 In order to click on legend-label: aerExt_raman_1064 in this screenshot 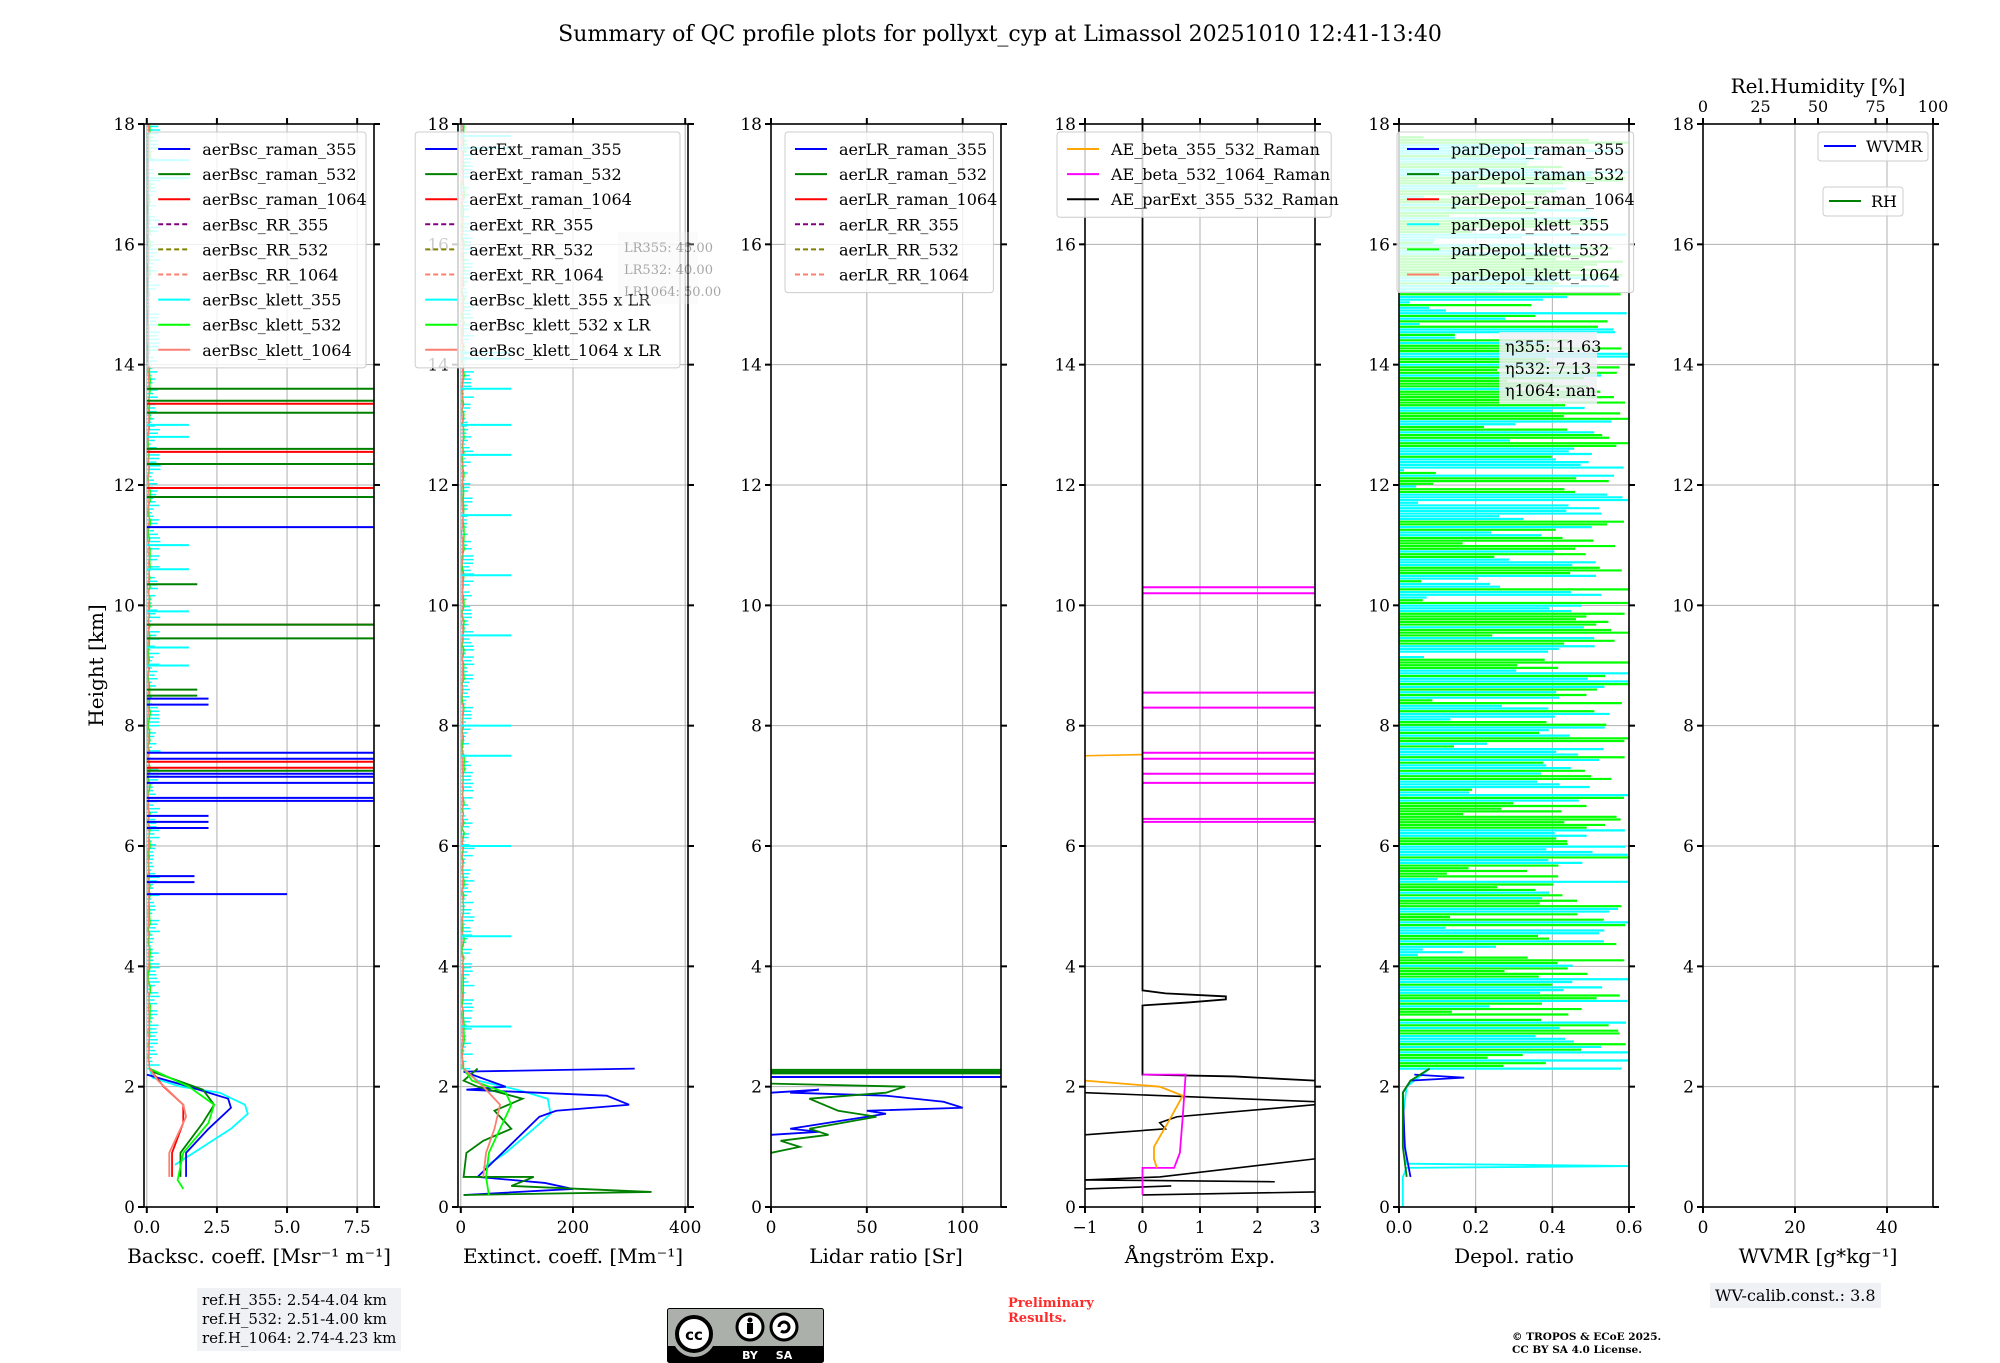, I will do `click(550, 199)`.